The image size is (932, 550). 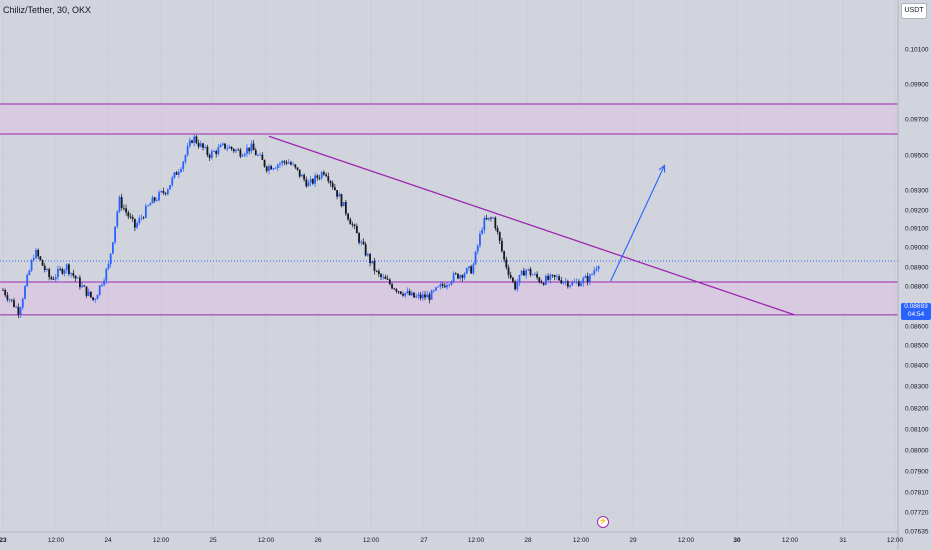 I want to click on lightning-icon: ⚡, so click(x=603, y=522).